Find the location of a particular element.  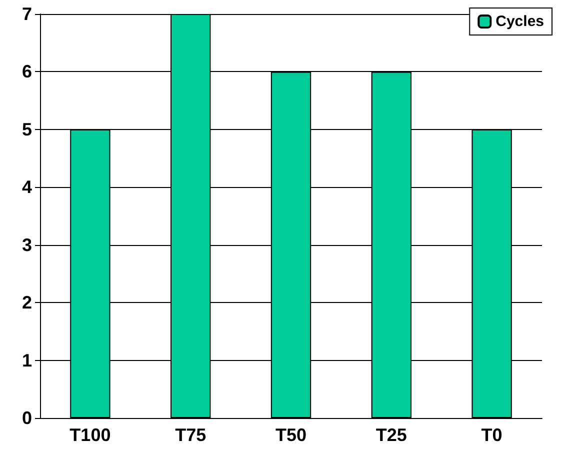

y-tick-label: 7 is located at coordinates (27, 14).